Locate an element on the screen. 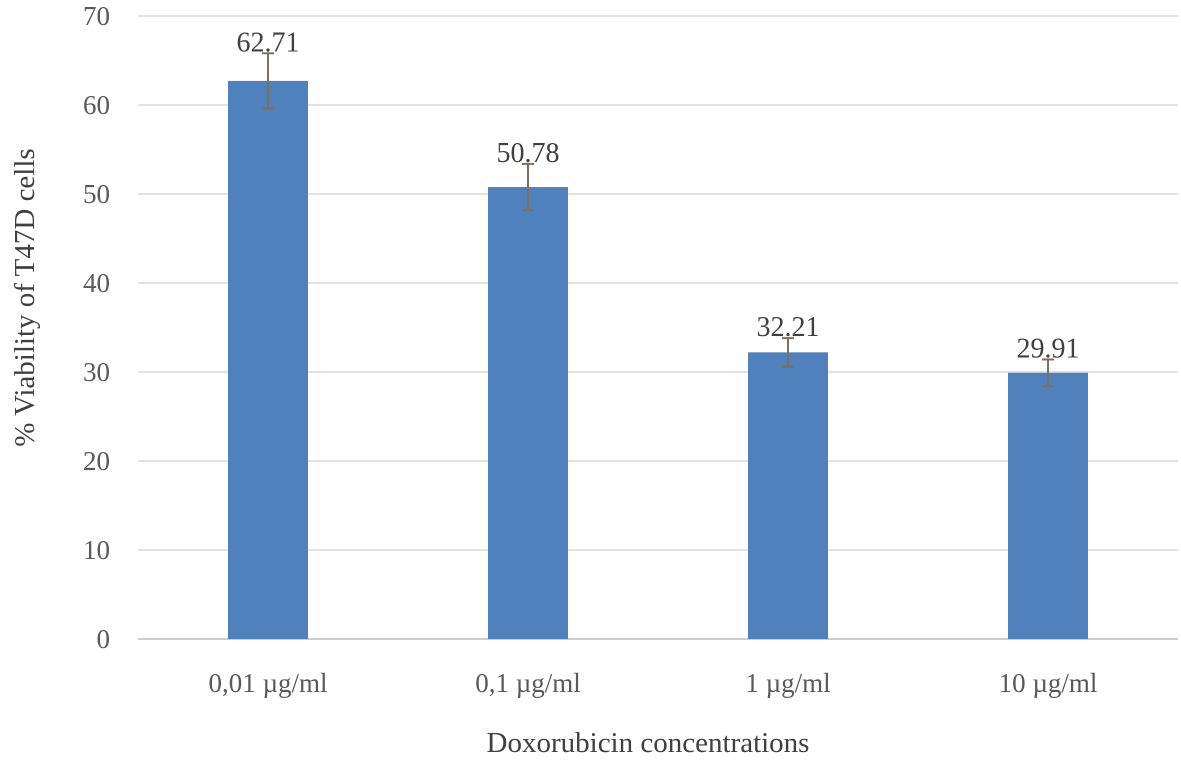 The height and width of the screenshot is (760, 1181). x-axis-title: Doxorubicin concentrations is located at coordinates (648, 743).